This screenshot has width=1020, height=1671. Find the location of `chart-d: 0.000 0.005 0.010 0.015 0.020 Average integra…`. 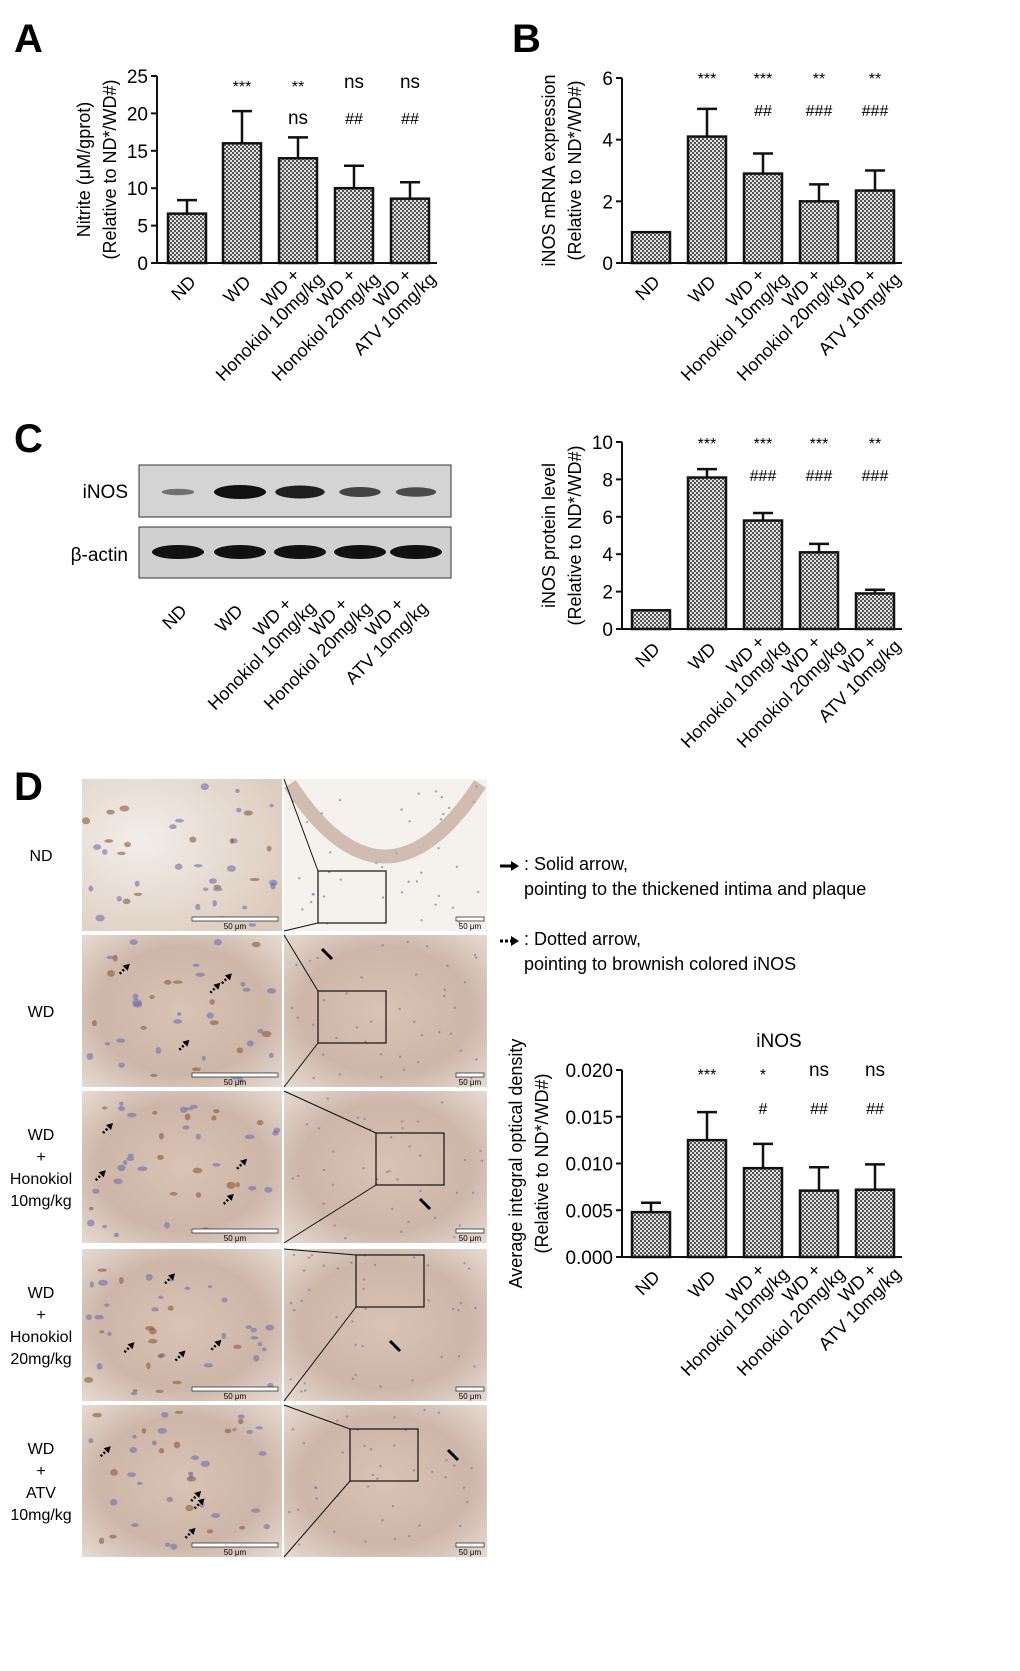

chart-d: 0.000 0.005 0.010 0.015 0.020 Average integra… is located at coordinates (705, 1205).